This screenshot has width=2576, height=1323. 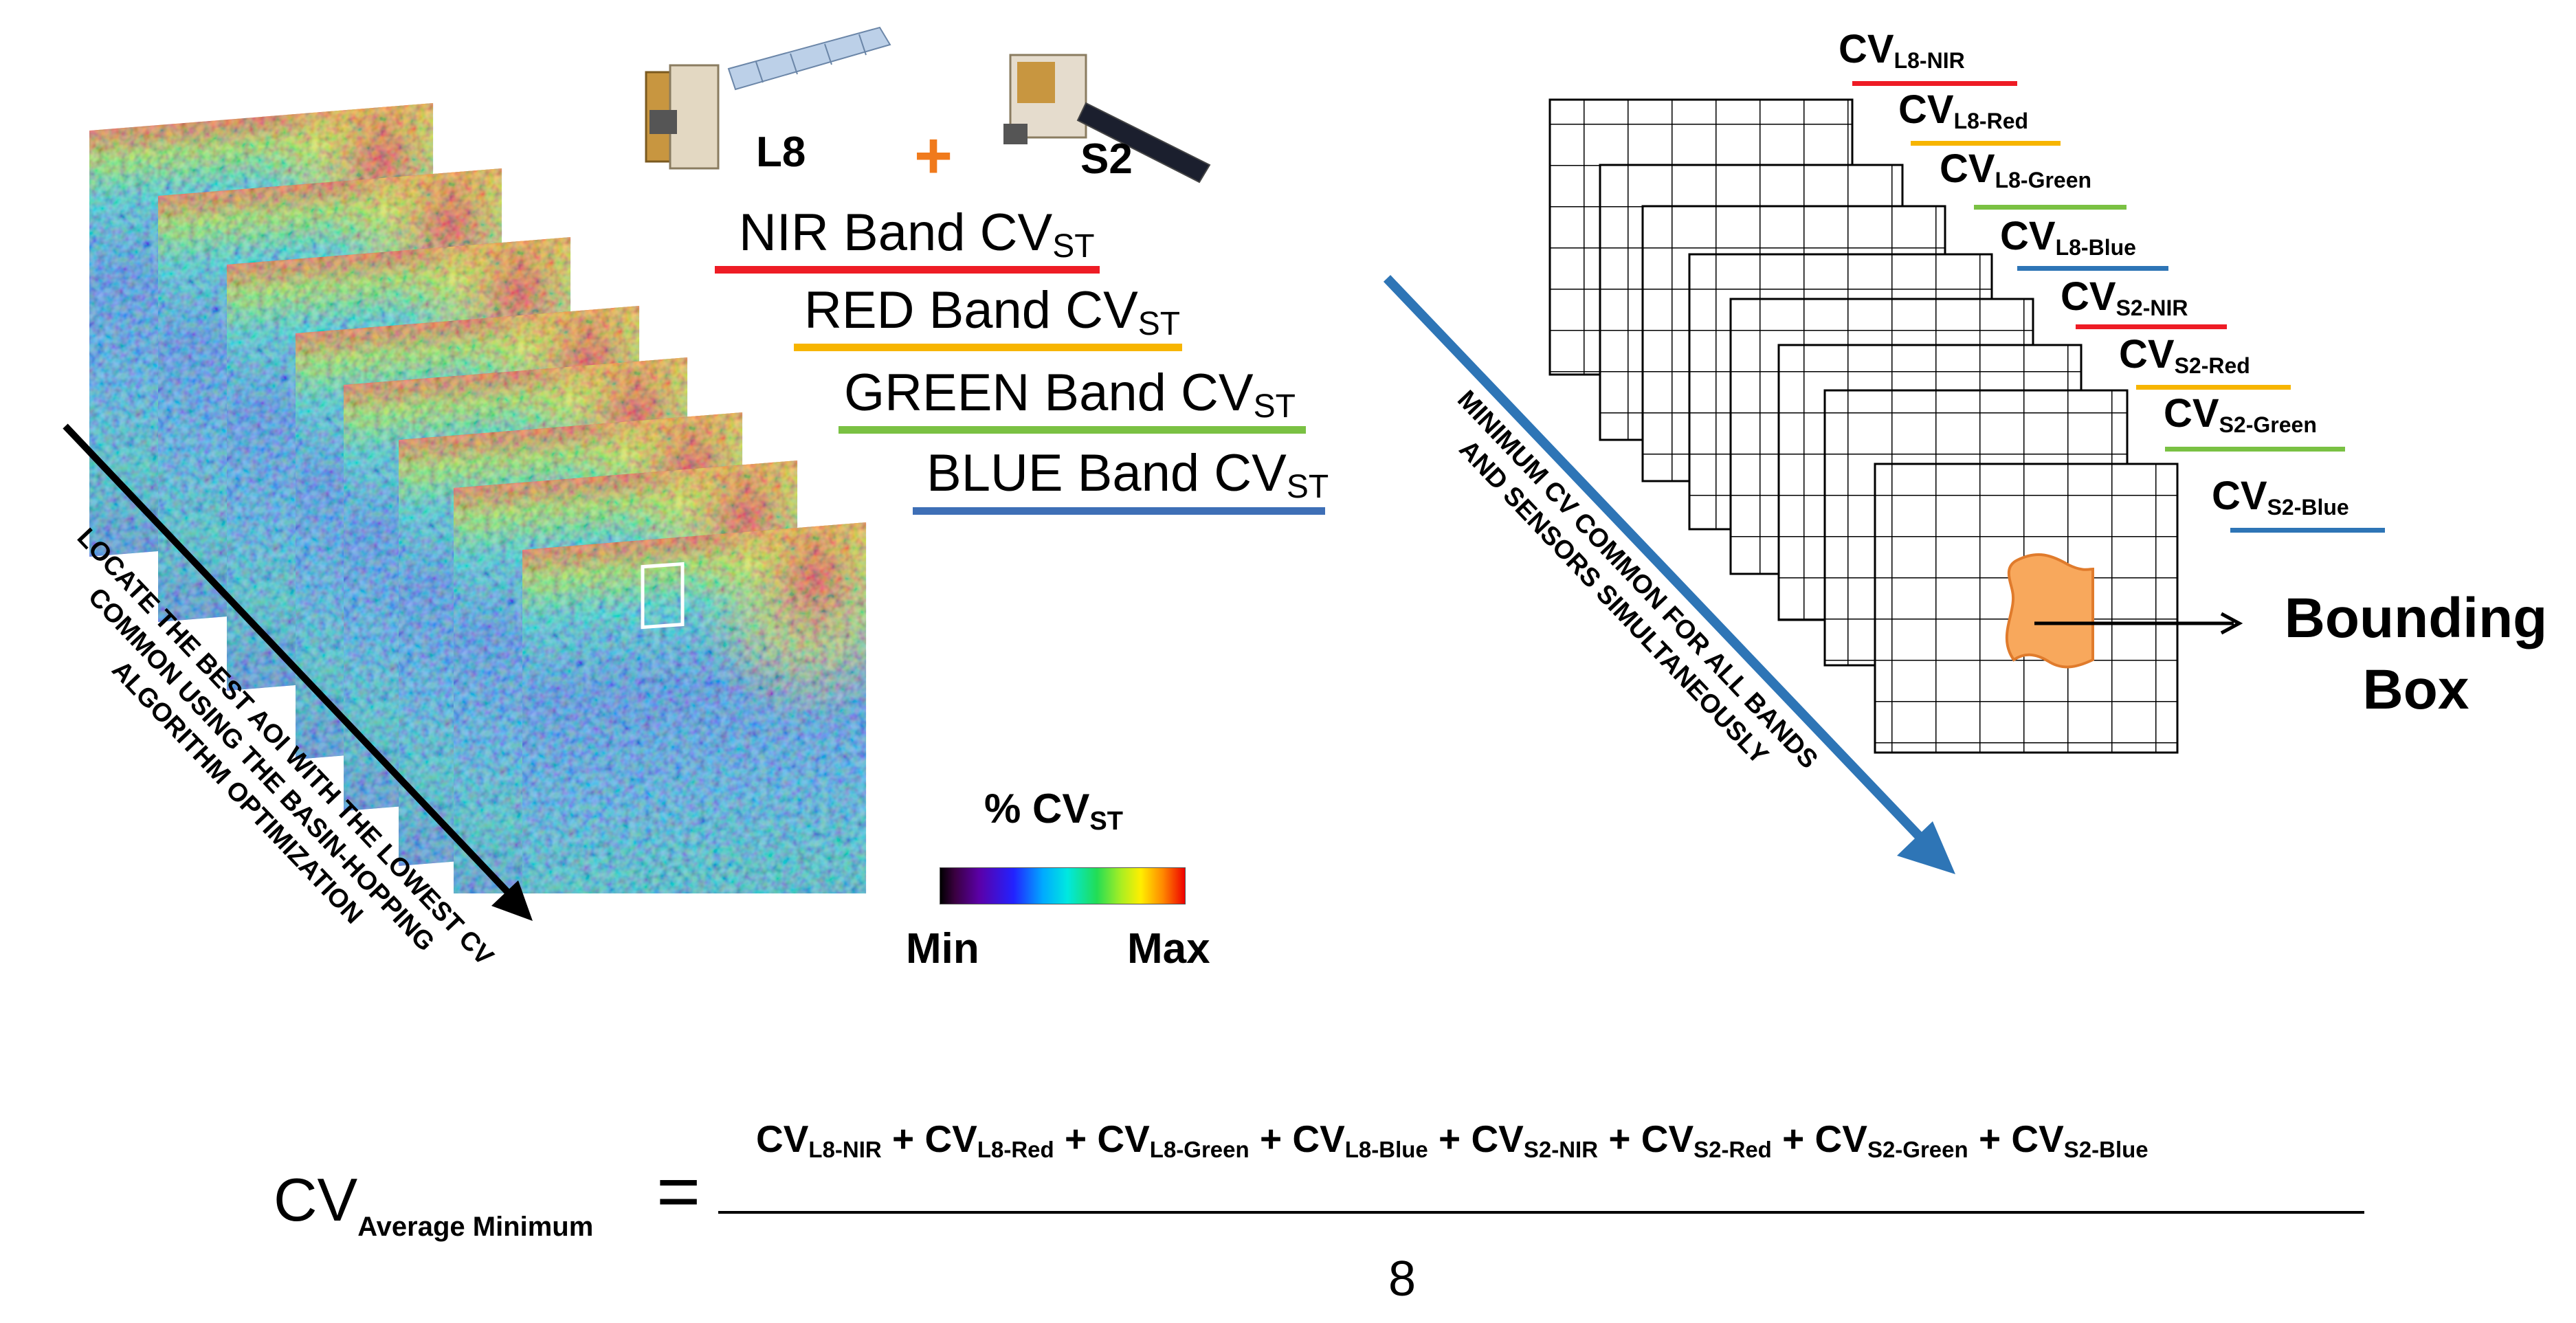 I want to click on plus-1: +, so click(x=903, y=1139).